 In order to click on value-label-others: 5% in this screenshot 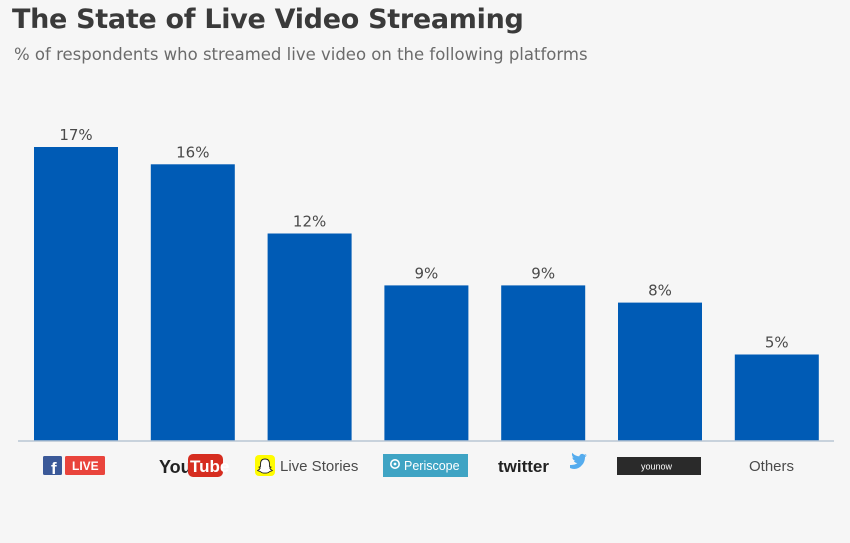, I will do `click(777, 343)`.